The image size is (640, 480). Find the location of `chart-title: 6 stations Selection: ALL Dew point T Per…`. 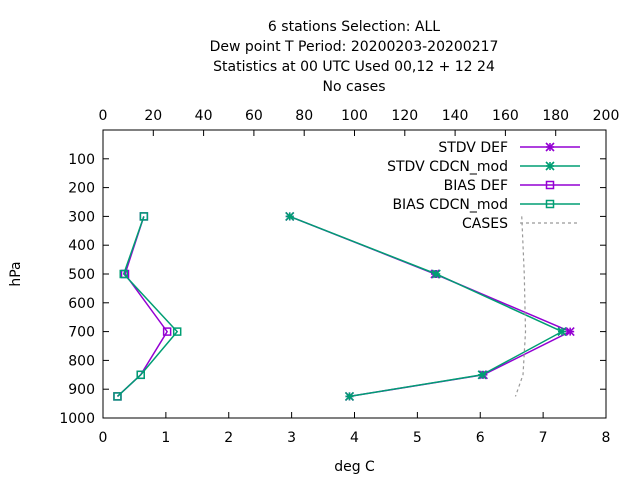

chart-title: 6 stations Selection: ALL Dew point T Per… is located at coordinates (354, 57).